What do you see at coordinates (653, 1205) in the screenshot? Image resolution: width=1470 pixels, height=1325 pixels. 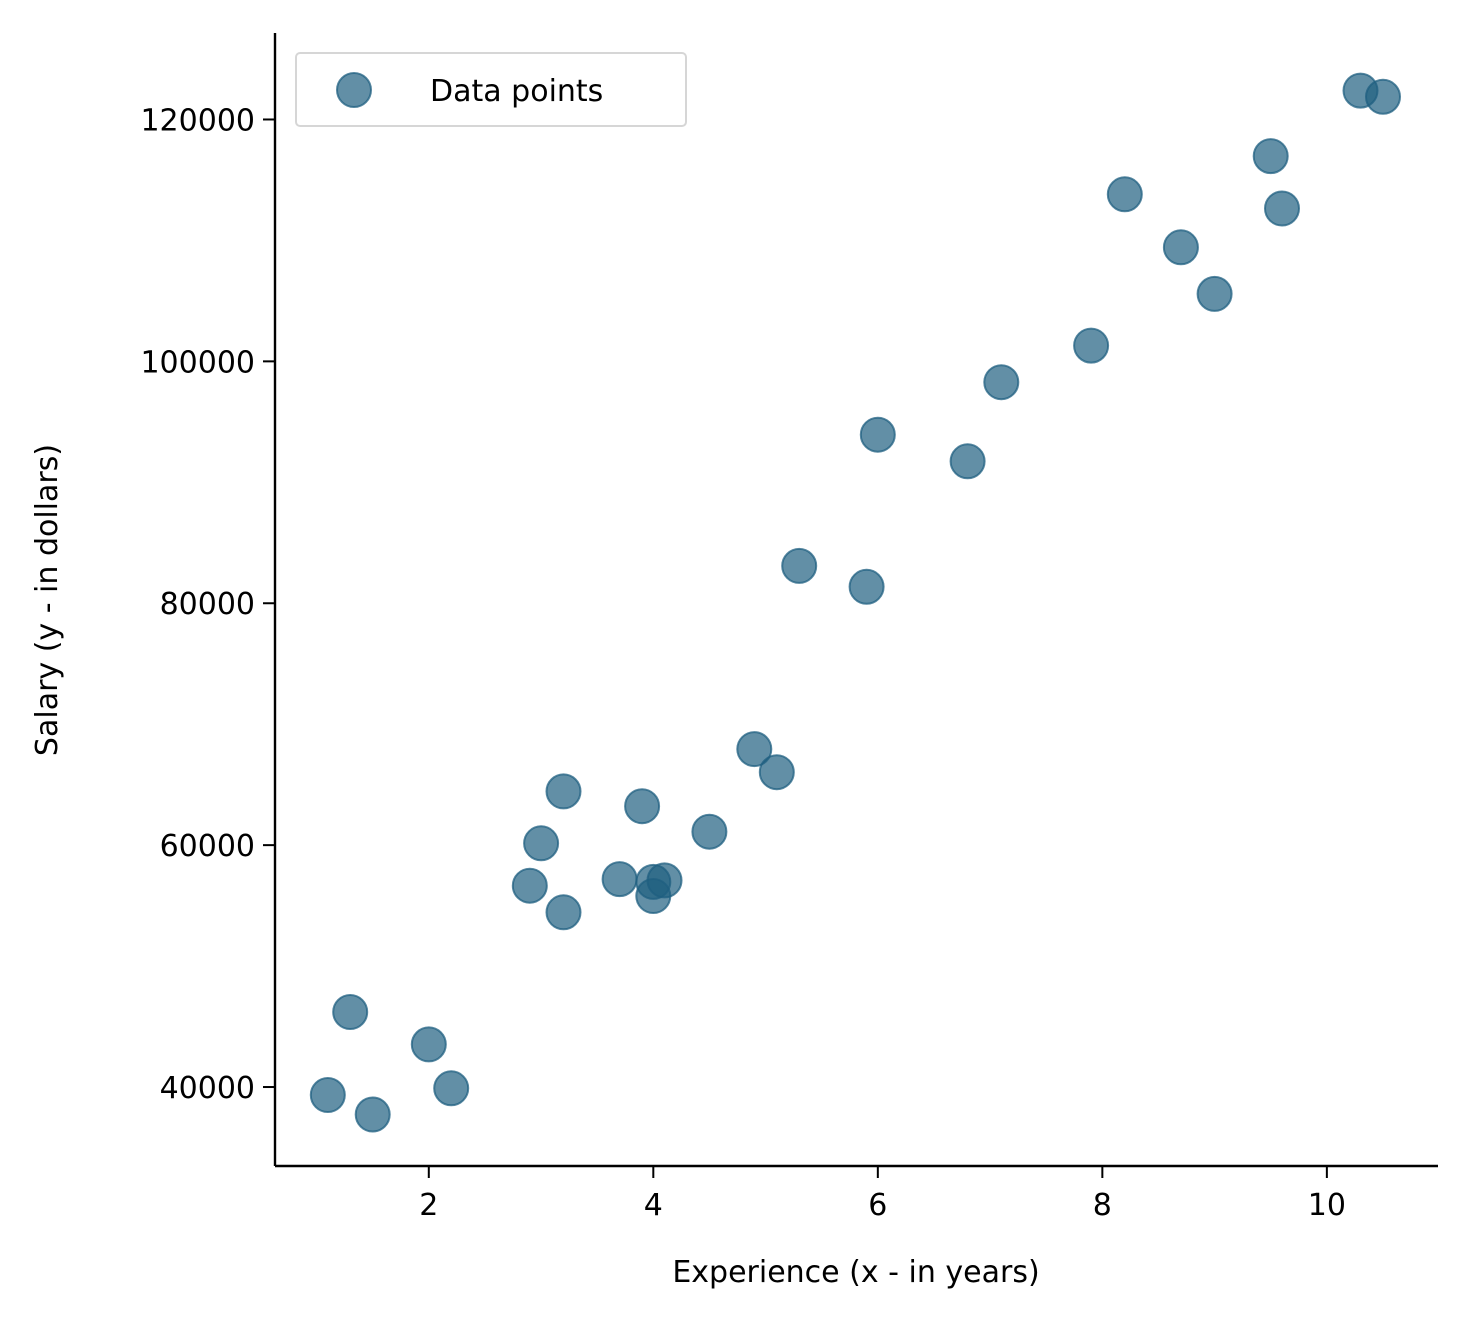 I see `x-tick-label: 4` at bounding box center [653, 1205].